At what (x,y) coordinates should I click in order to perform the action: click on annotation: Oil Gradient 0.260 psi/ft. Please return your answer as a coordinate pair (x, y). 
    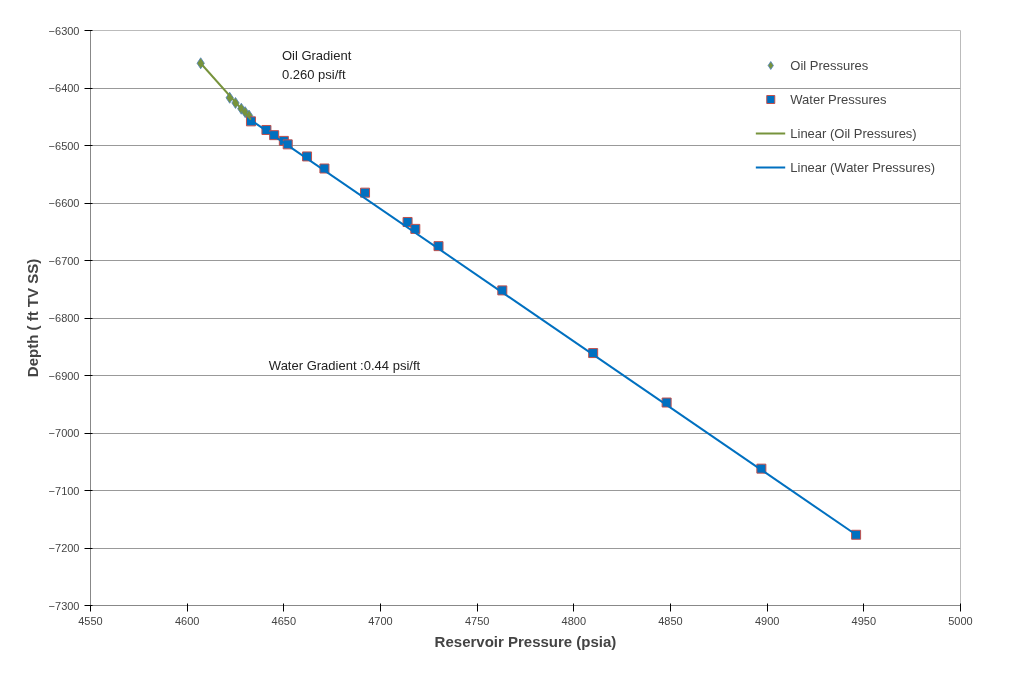
    Looking at the image, I should click on (316, 65).